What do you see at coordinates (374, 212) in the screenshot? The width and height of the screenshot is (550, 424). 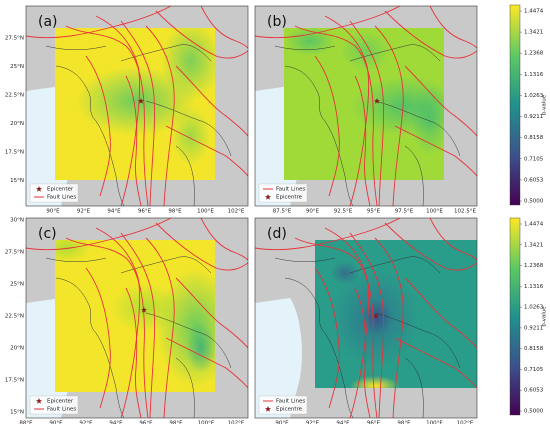 I see `x-tick-label: 95°E` at bounding box center [374, 212].